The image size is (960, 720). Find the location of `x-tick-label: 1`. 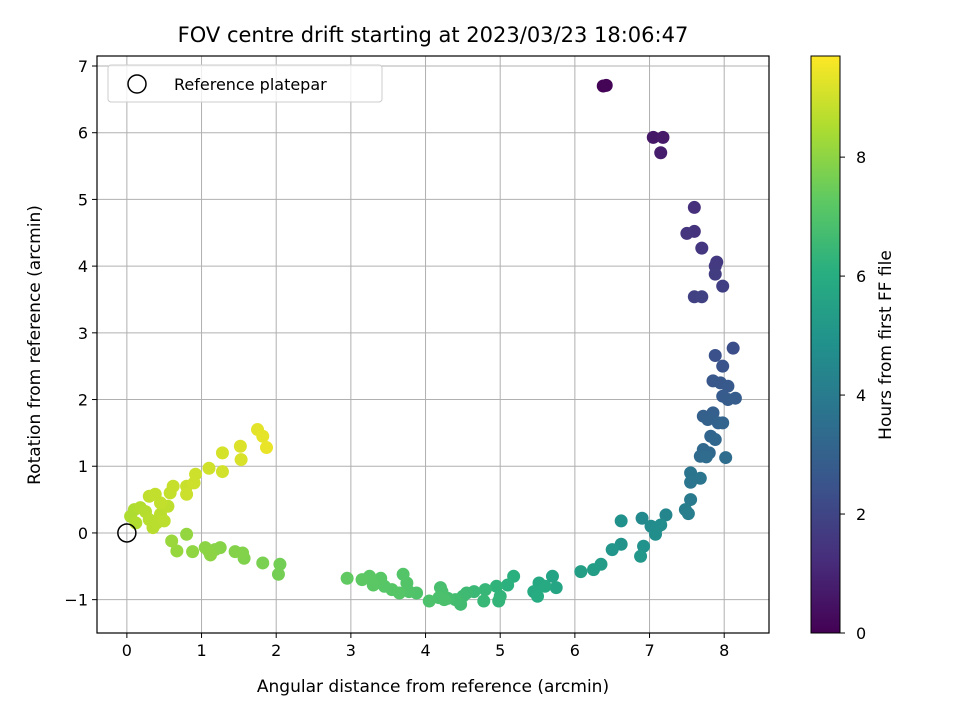

x-tick-label: 1 is located at coordinates (201, 650).